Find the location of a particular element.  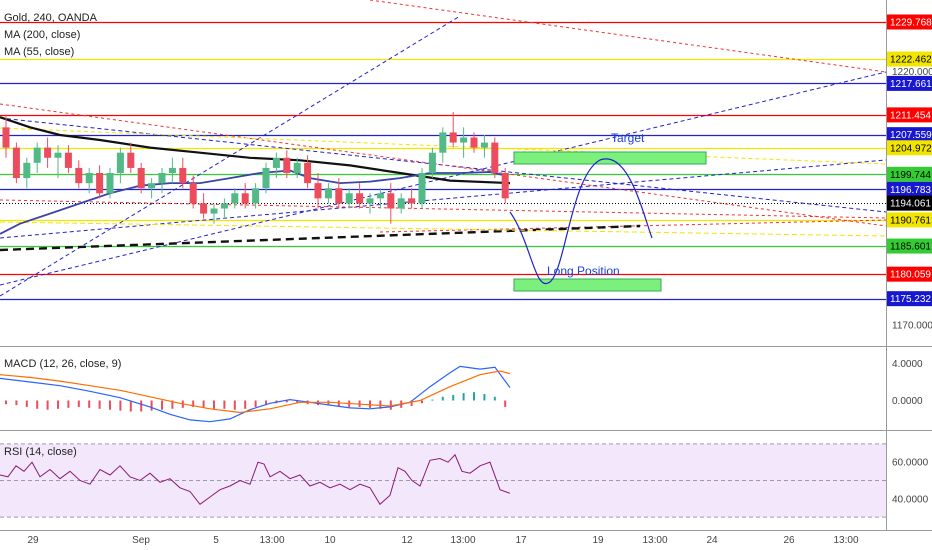

price-tag-label: 1222.462 is located at coordinates (911, 60).